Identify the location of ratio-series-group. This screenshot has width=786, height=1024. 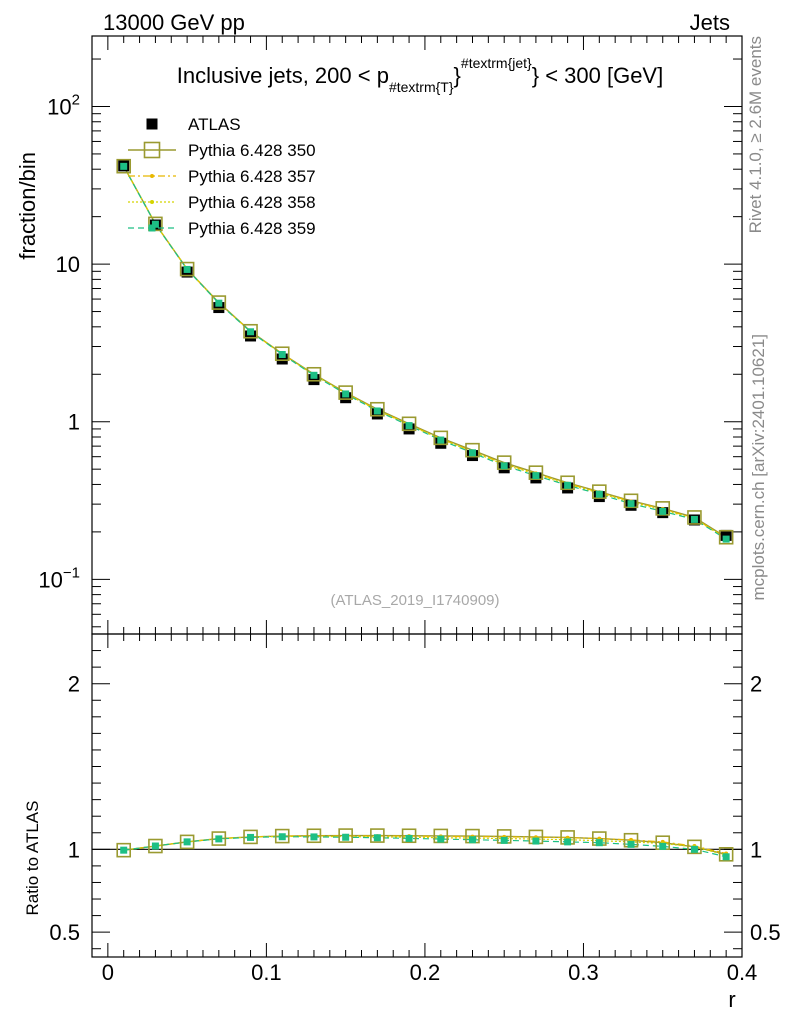
(425, 845).